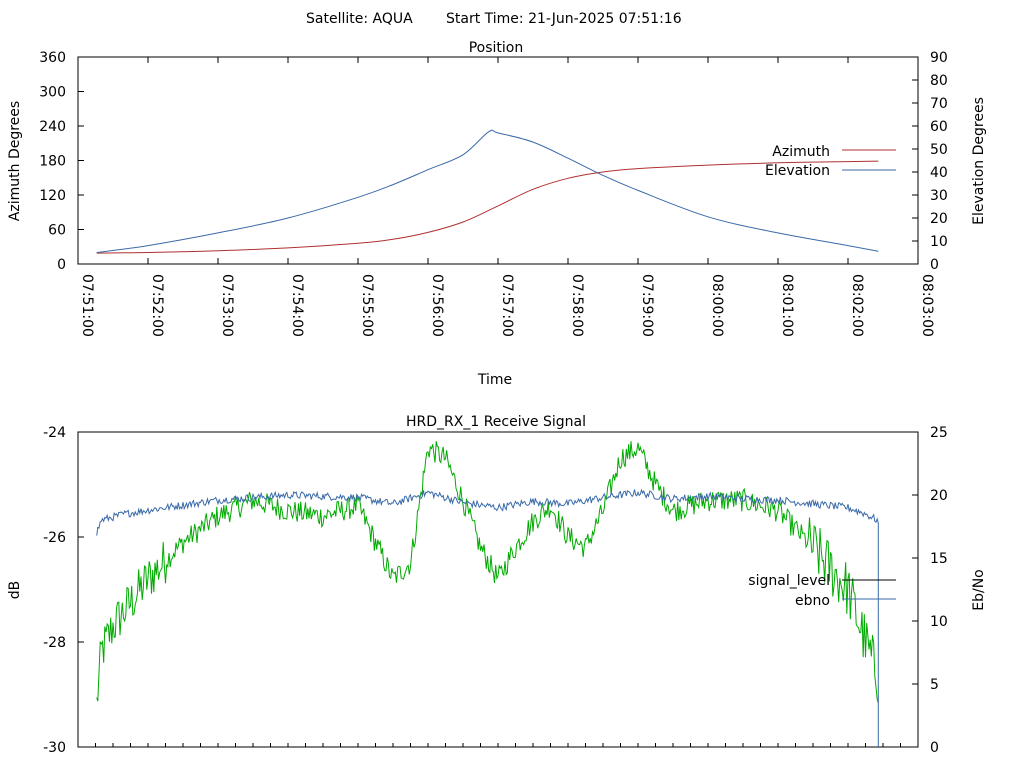 This screenshot has width=1024, height=768. What do you see at coordinates (801, 152) in the screenshot?
I see `legend-azimuth-label: Azimuth` at bounding box center [801, 152].